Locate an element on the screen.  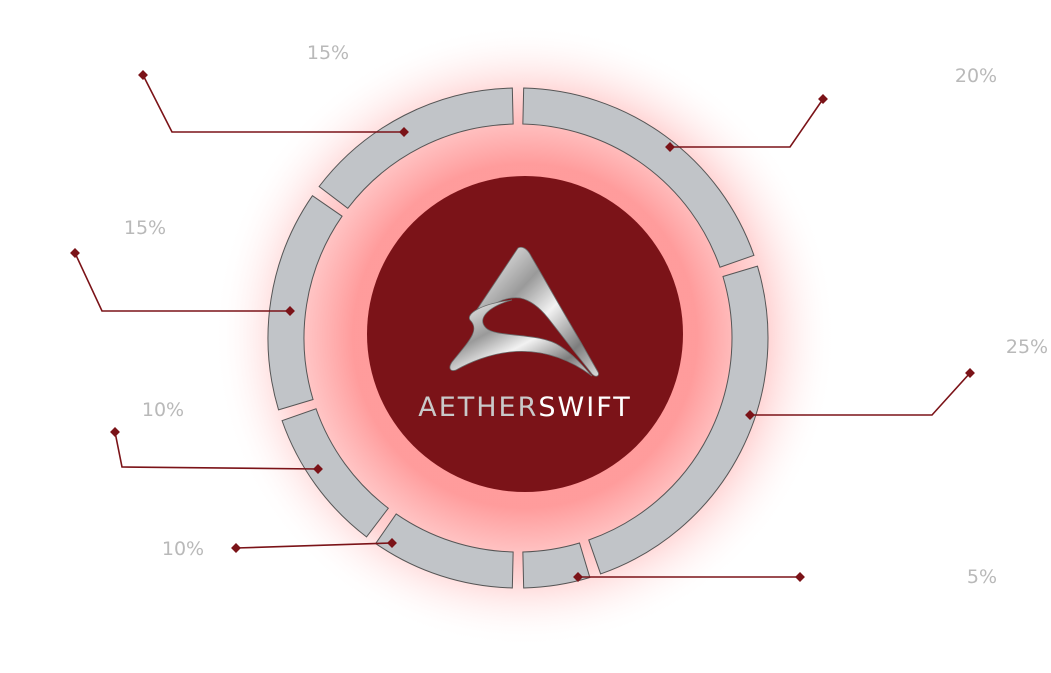
percent-label-1: 20% is located at coordinates (976, 76).